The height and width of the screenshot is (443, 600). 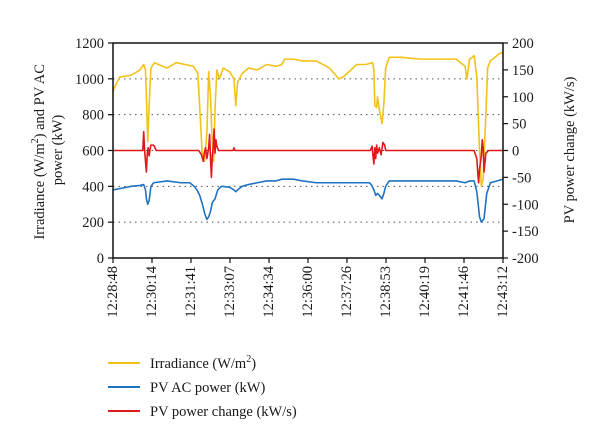 What do you see at coordinates (93, 116) in the screenshot?
I see `y-tick-label-left: 800` at bounding box center [93, 116].